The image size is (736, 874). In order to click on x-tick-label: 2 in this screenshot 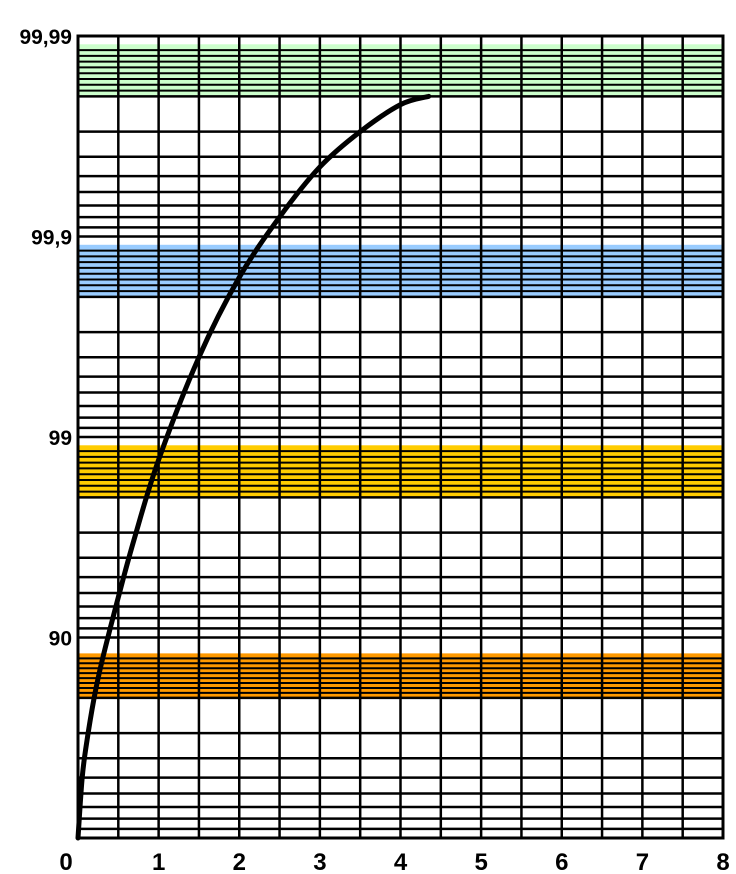, I will do `click(239, 861)`.